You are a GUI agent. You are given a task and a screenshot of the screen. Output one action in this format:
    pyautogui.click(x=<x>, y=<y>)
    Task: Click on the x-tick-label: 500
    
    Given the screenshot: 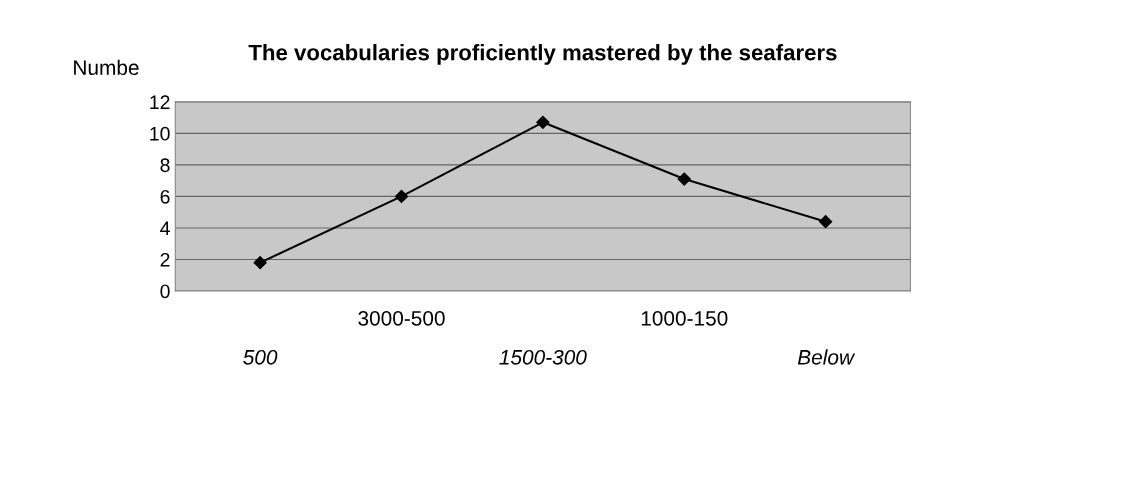 What is the action you would take?
    pyautogui.click(x=260, y=357)
    